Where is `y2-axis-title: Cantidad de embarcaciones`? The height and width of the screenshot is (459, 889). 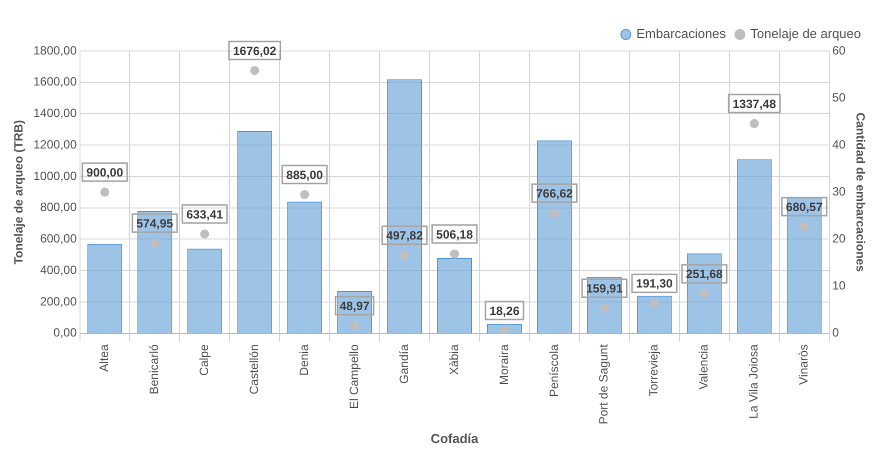
y2-axis-title: Cantidad de embarcaciones is located at coordinates (860, 192).